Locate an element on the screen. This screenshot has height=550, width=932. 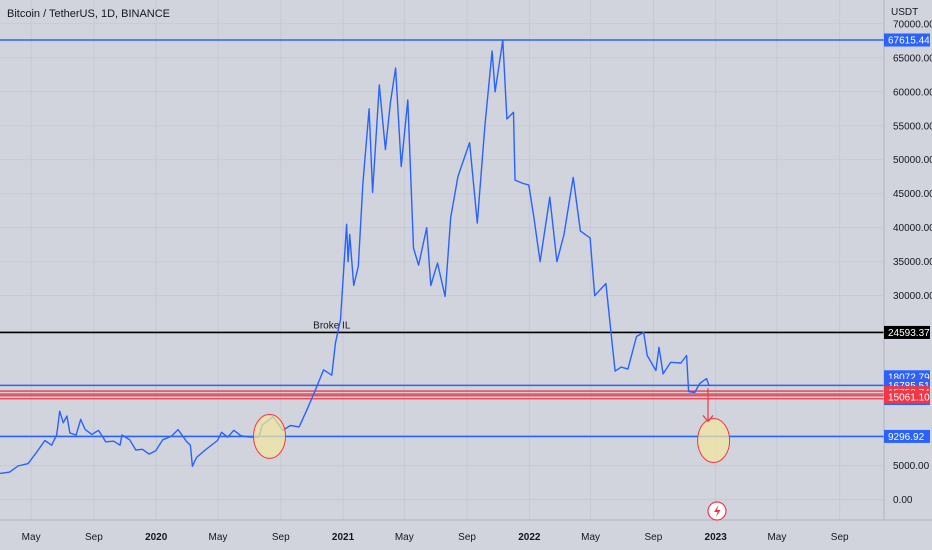
time-tick-label: 2023 is located at coordinates (716, 537).